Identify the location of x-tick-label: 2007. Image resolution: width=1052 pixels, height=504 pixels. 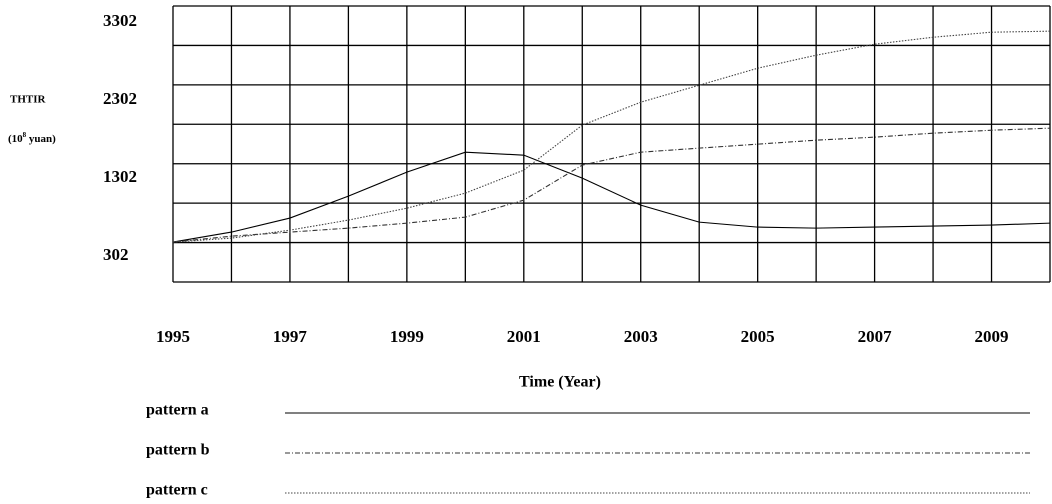
(875, 336).